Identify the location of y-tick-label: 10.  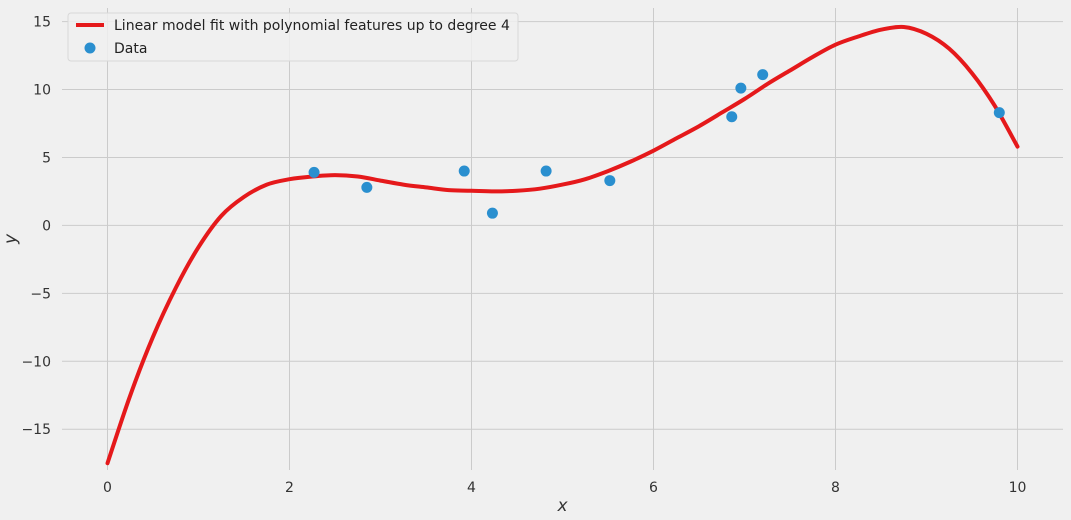
(42, 91).